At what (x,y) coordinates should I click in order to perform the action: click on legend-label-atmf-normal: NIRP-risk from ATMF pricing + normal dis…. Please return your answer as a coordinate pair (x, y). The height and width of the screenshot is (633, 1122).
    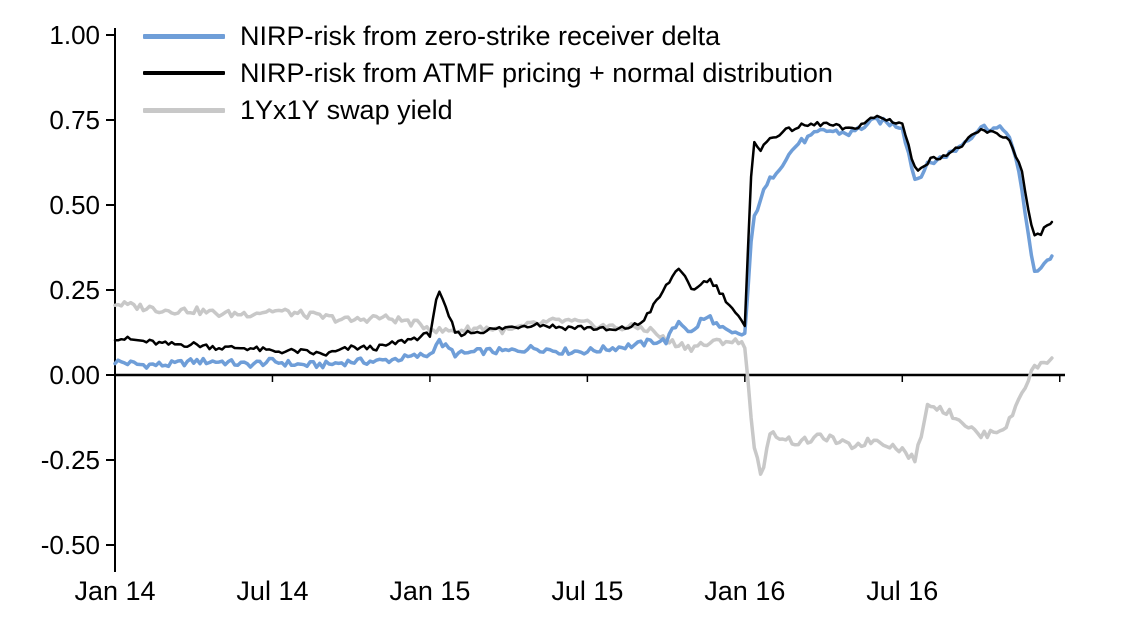
    Looking at the image, I should click on (536, 72).